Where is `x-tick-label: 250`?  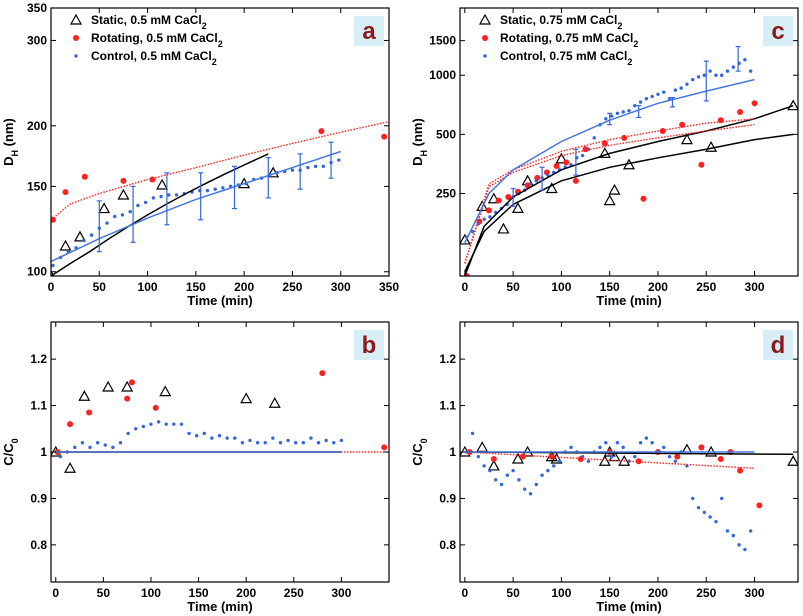 x-tick-label: 250 is located at coordinates (706, 593).